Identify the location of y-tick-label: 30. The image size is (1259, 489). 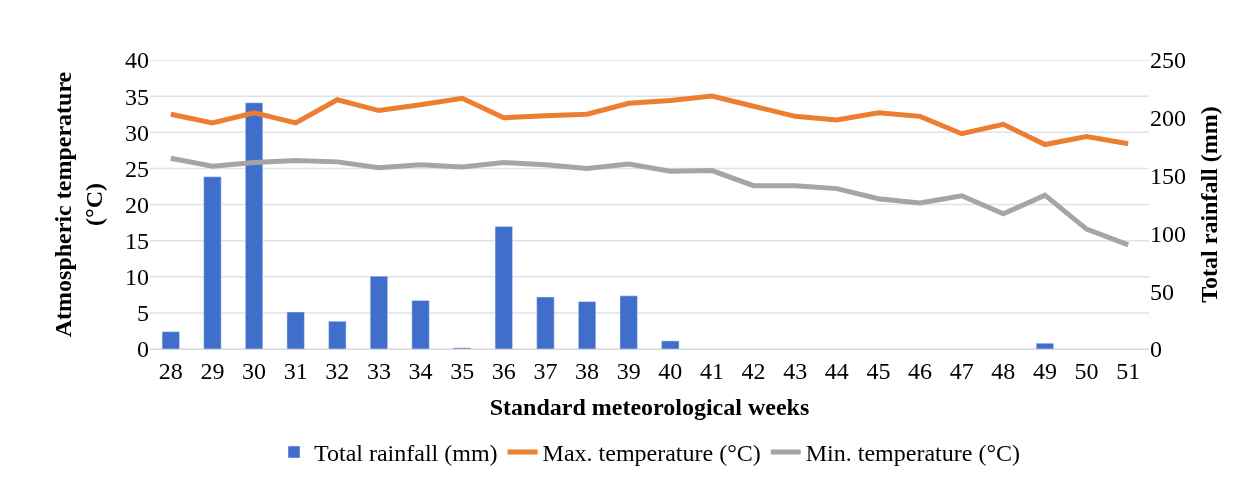
(137, 132).